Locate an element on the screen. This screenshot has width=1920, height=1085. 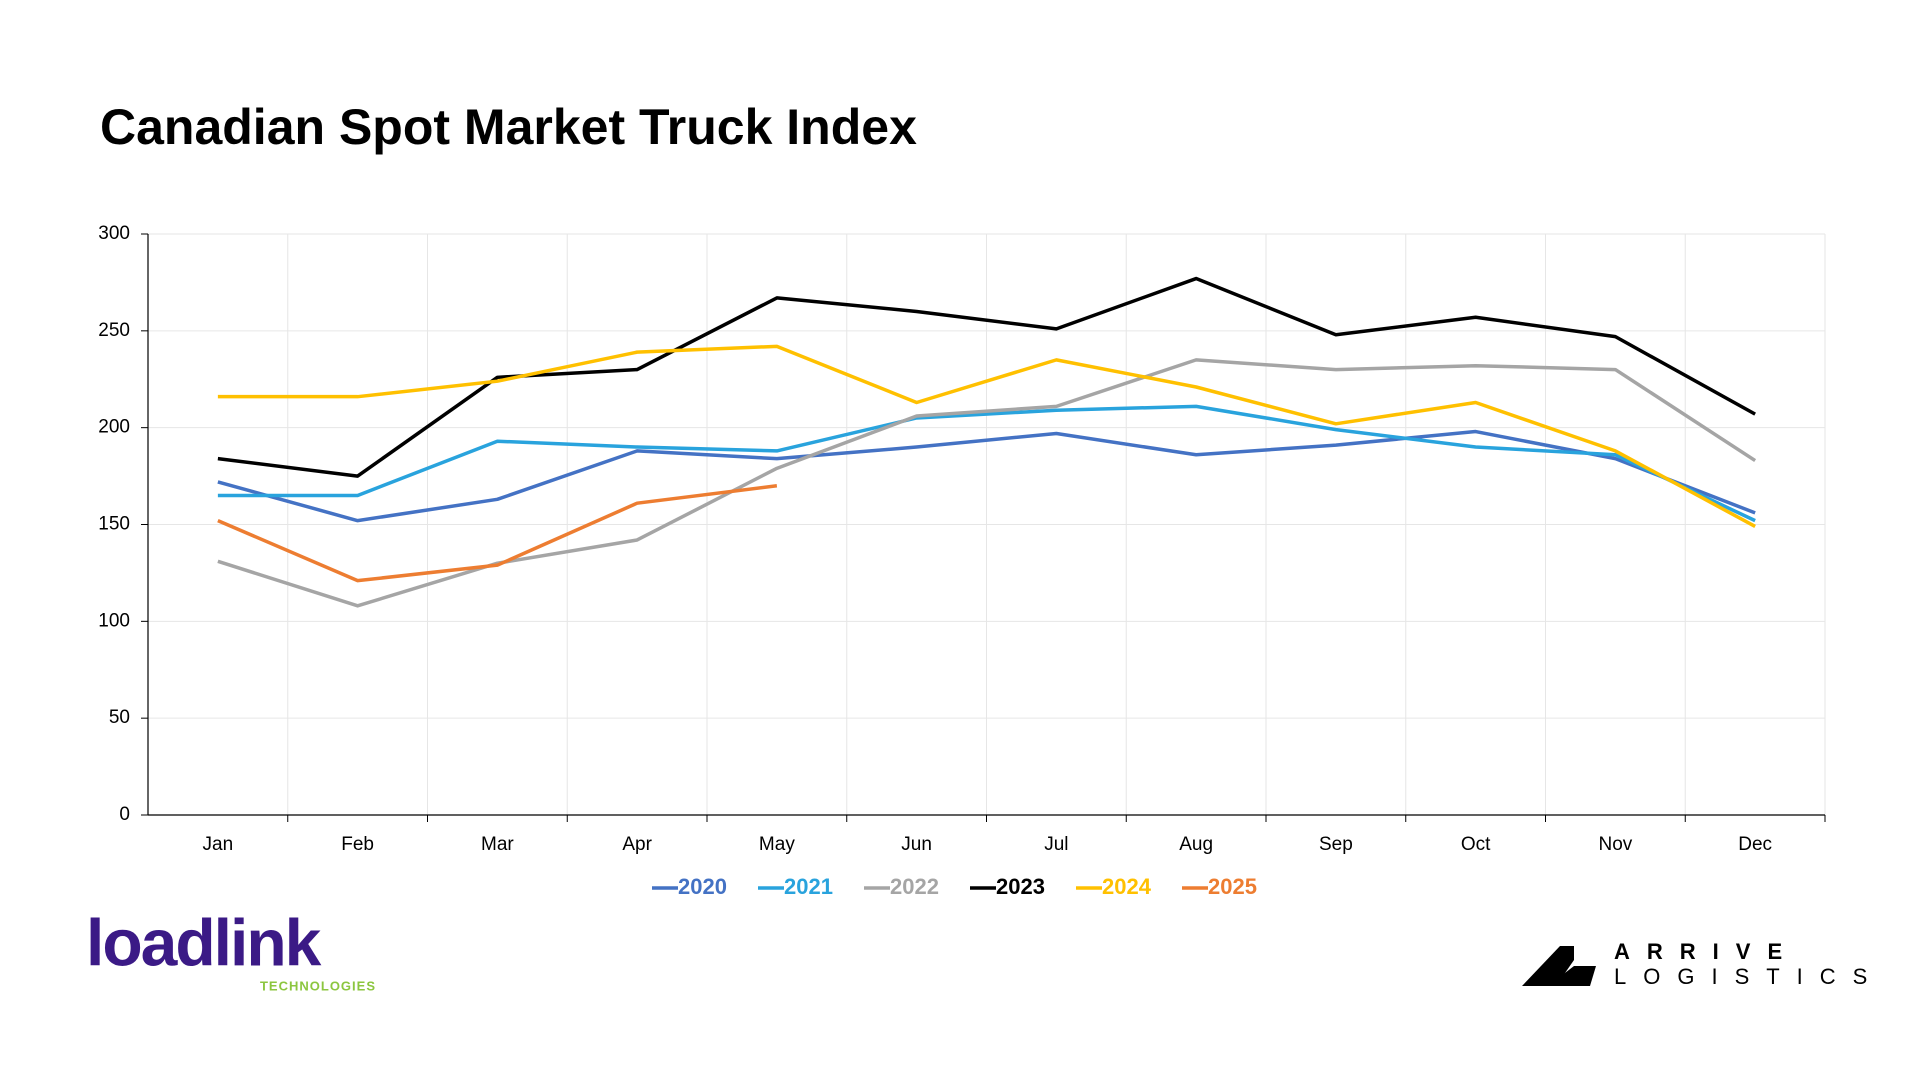
y-tick-label: 200 is located at coordinates (114, 427).